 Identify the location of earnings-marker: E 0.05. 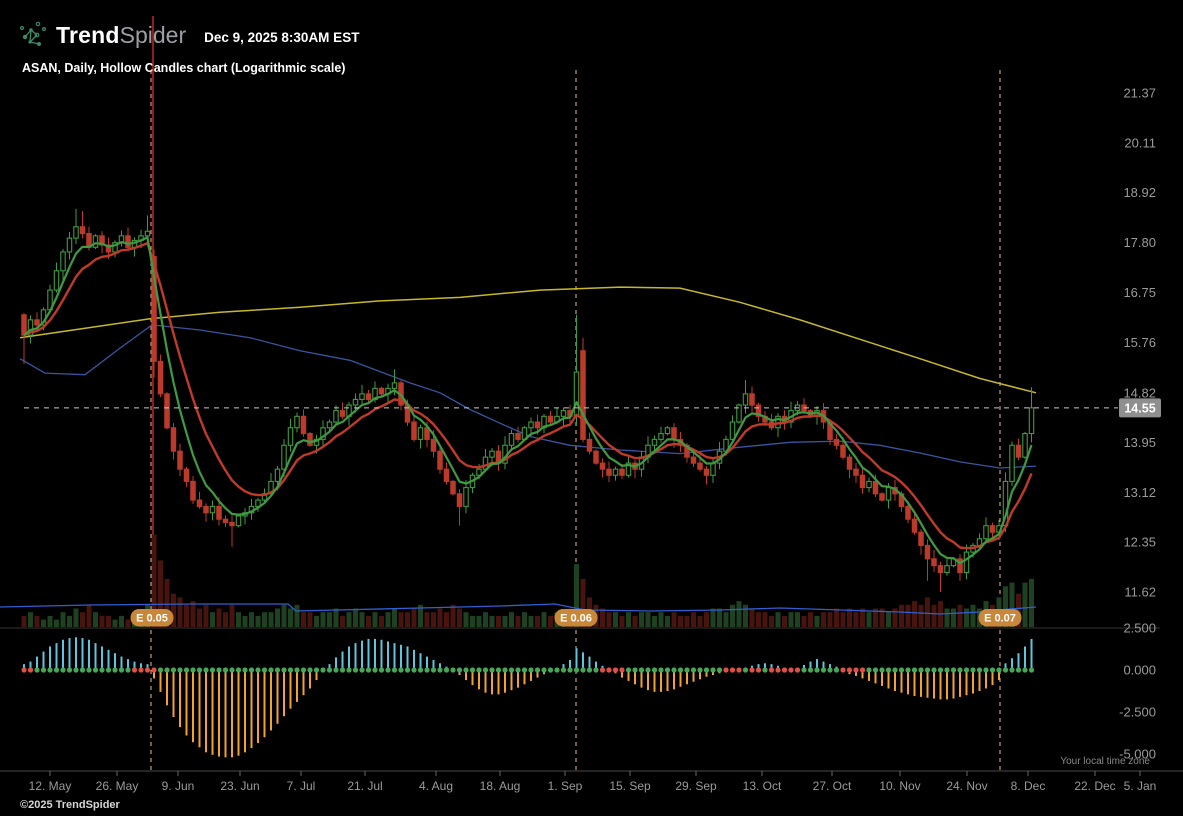
(152, 618).